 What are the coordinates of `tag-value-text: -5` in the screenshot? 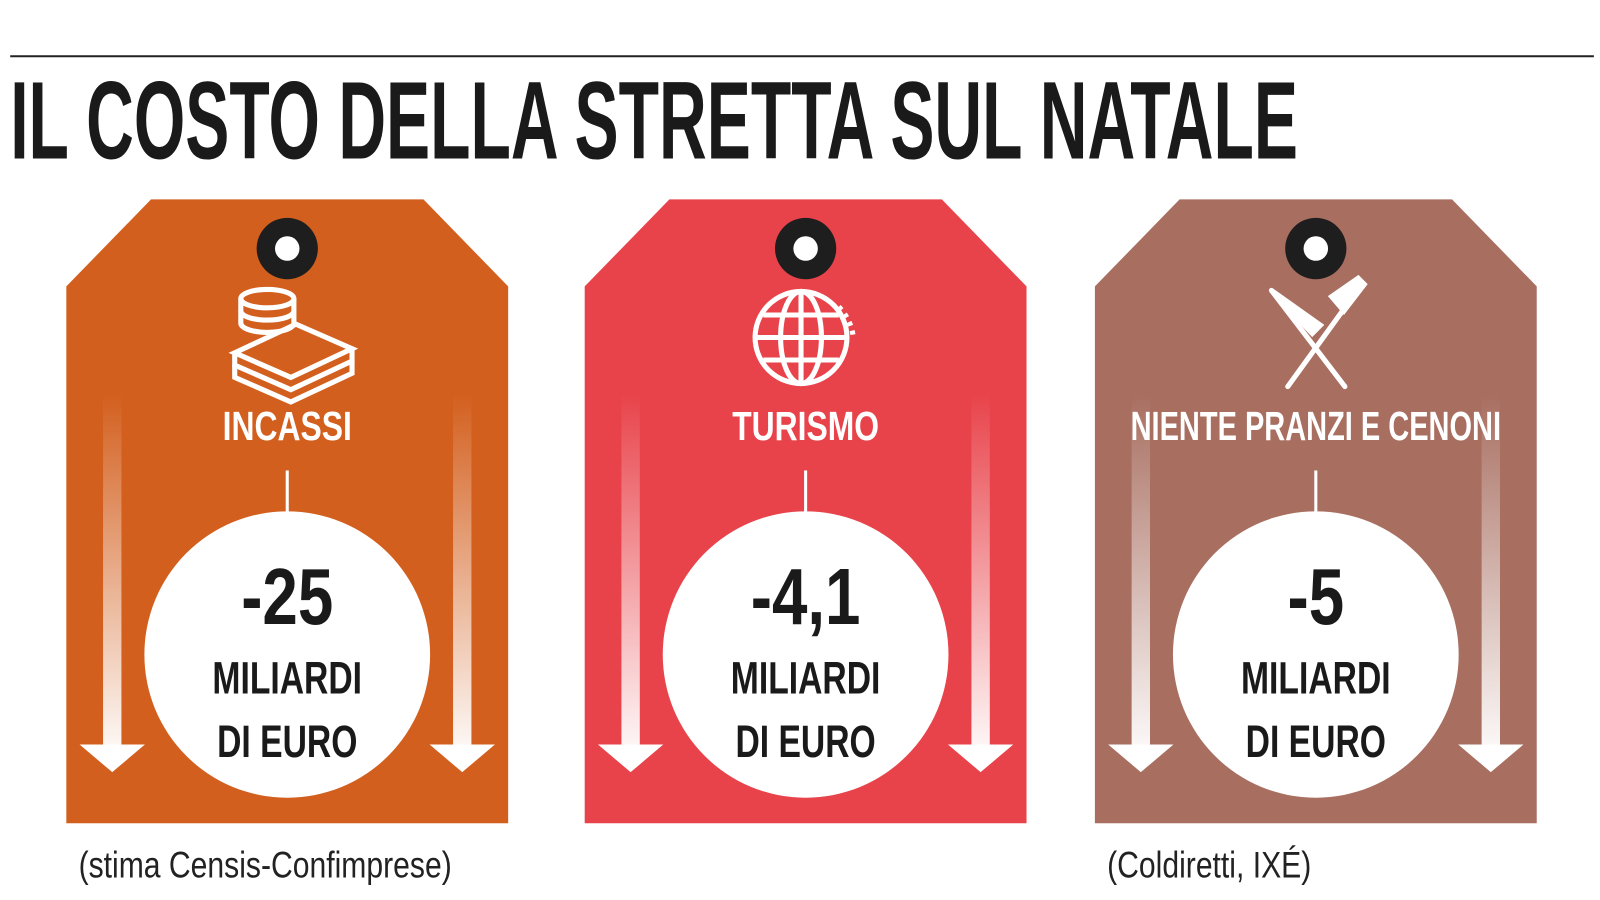 It's located at (1316, 596).